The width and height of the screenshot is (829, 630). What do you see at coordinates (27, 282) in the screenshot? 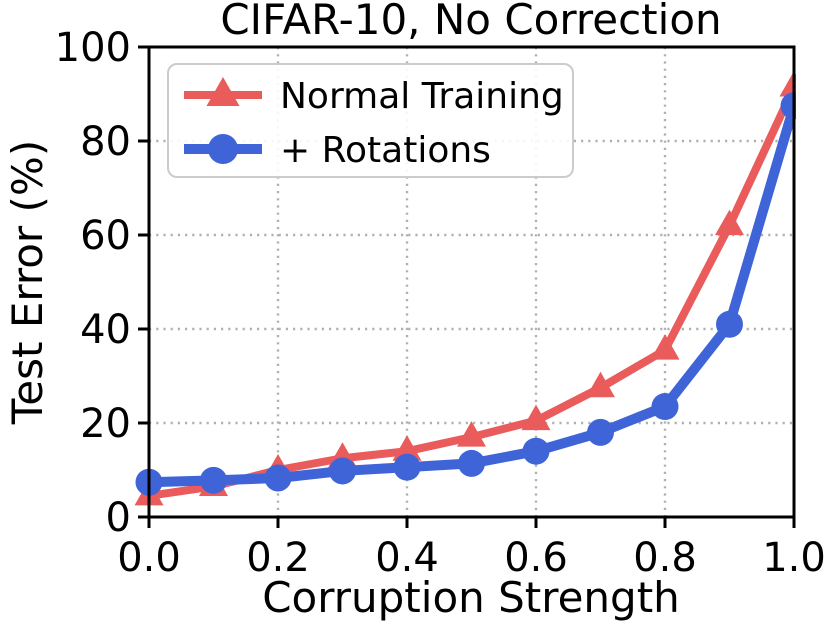
I see `y-axis-label: Test Error (%)` at bounding box center [27, 282].